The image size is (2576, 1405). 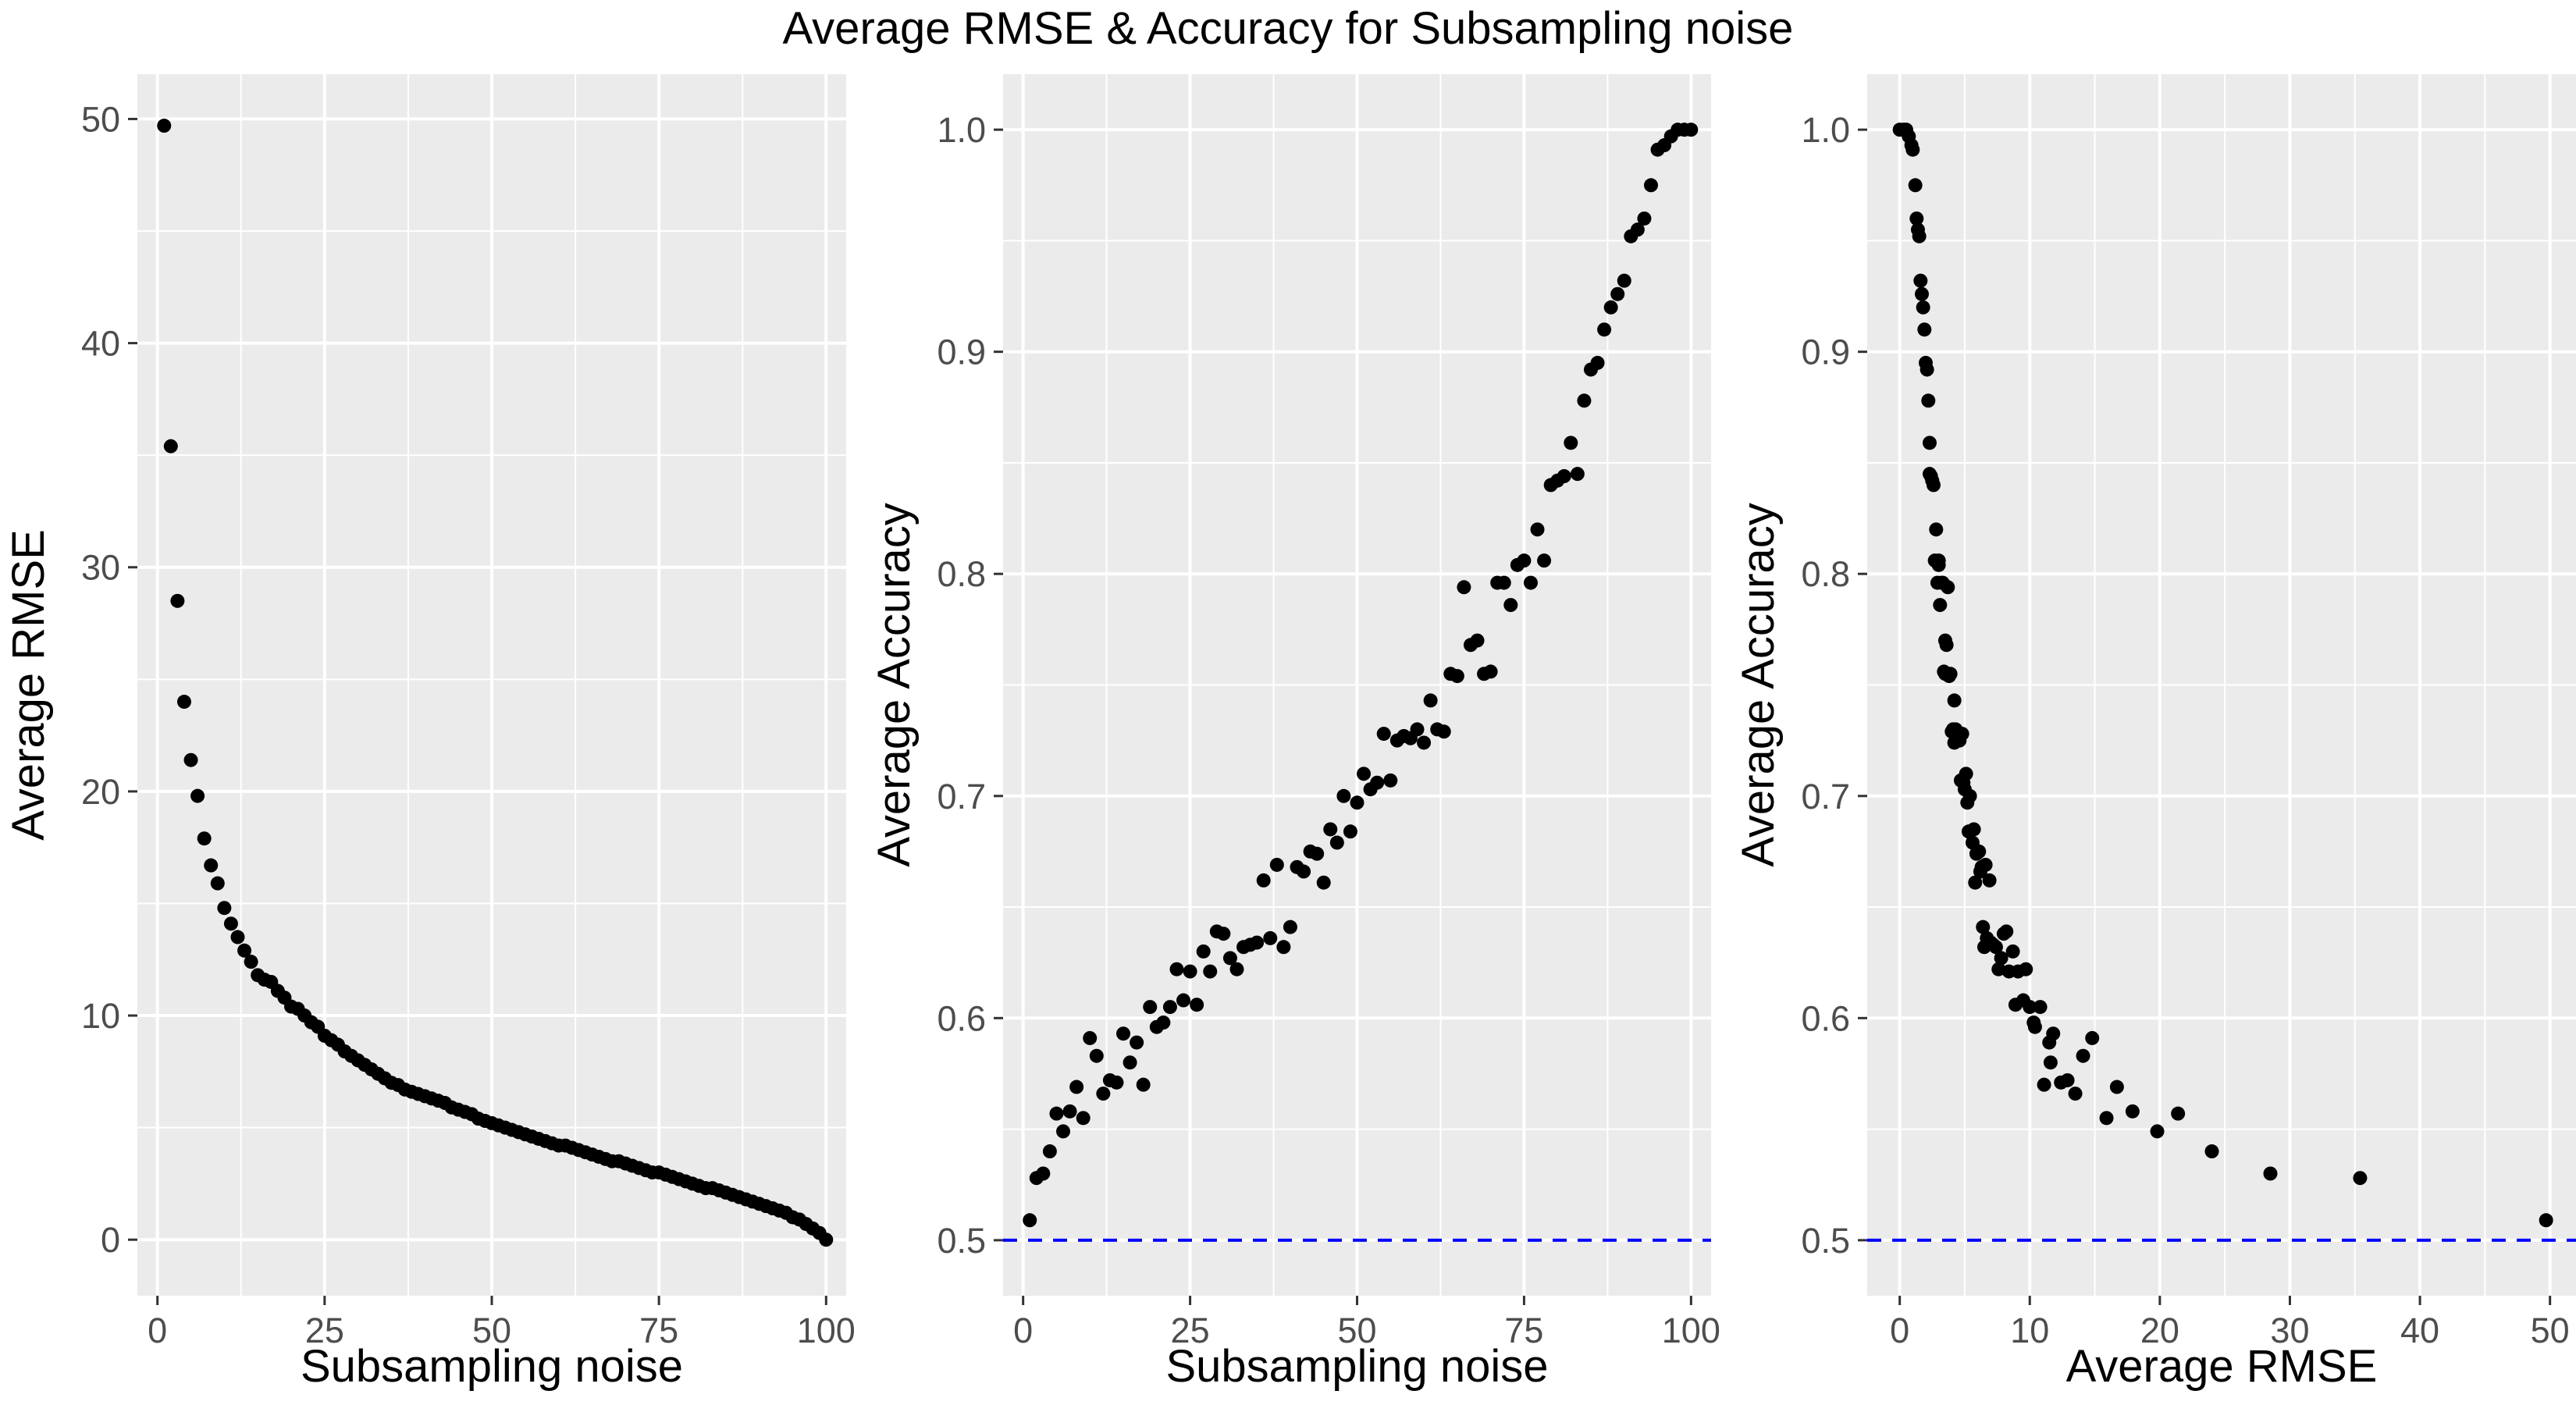 What do you see at coordinates (491, 1330) in the screenshot?
I see `x-tick-label: 50` at bounding box center [491, 1330].